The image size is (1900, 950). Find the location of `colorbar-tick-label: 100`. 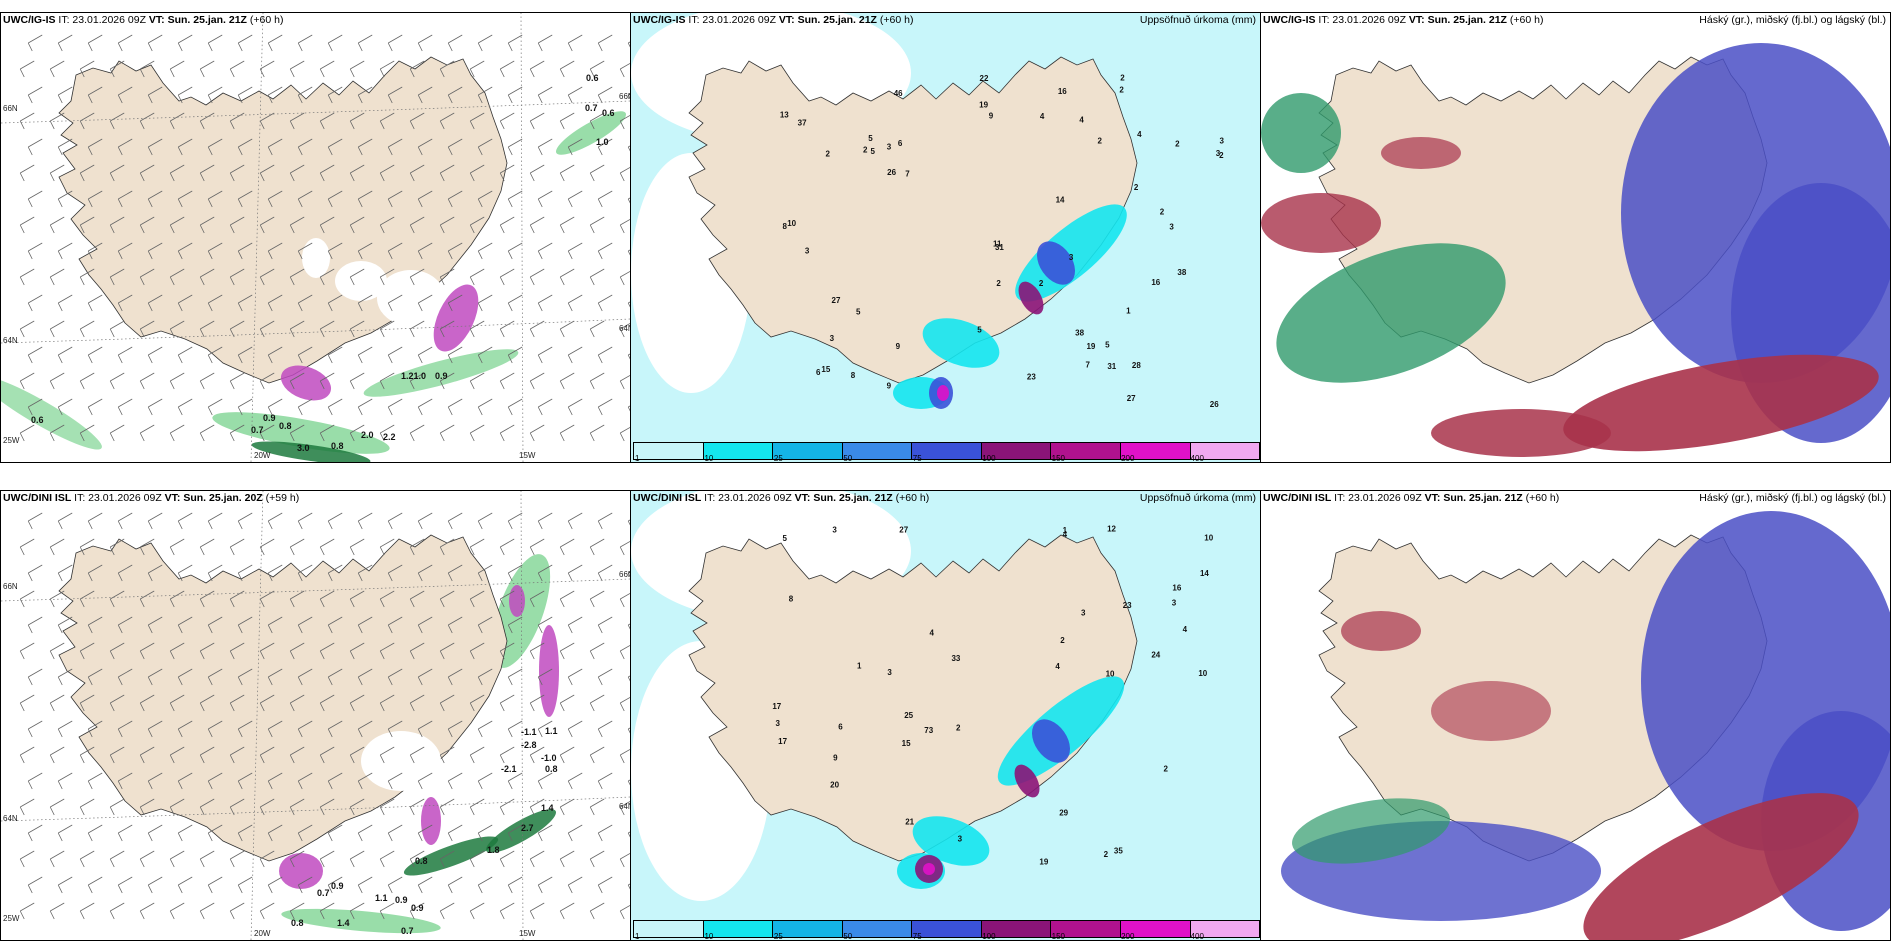

colorbar-tick-label: 100 is located at coordinates (989, 458).